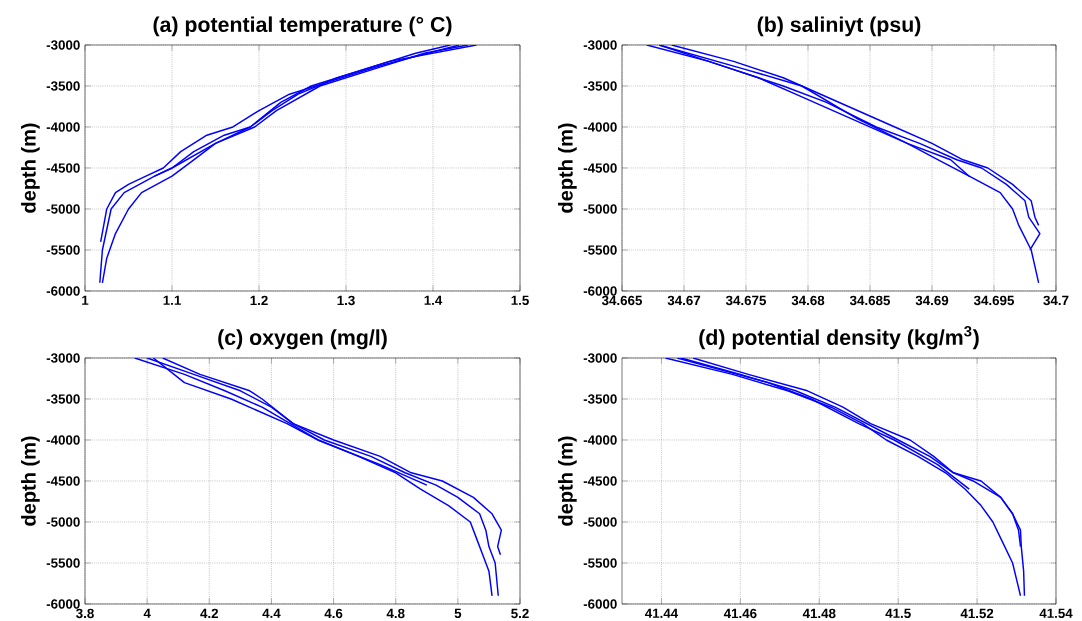 The height and width of the screenshot is (621, 1082). I want to click on x-tick-label: 1, so click(85, 300).